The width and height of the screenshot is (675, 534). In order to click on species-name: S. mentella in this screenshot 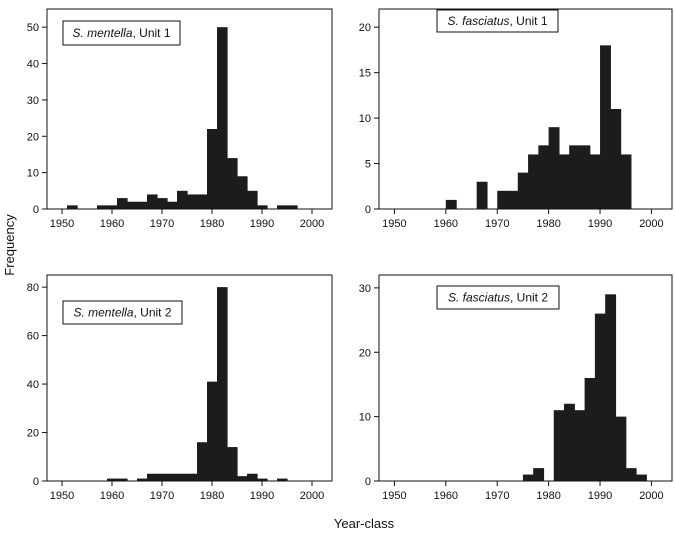, I will do `click(103, 313)`.